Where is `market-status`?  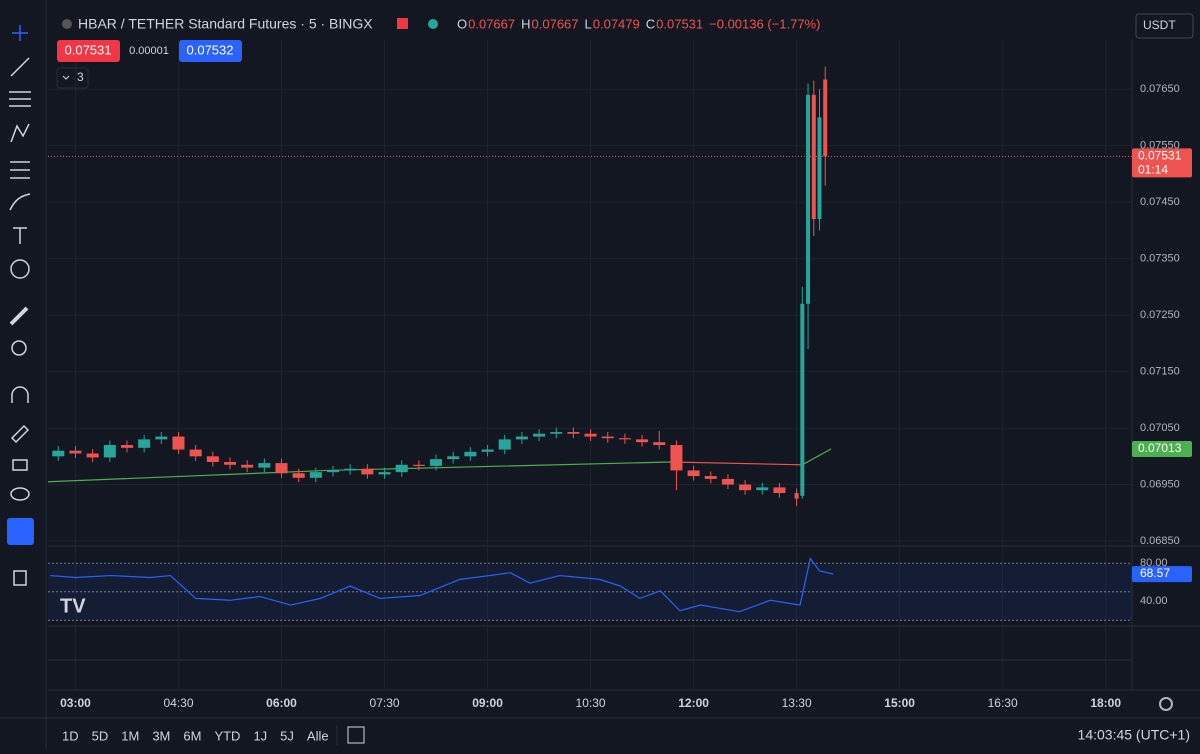
market-status is located at coordinates (433, 24).